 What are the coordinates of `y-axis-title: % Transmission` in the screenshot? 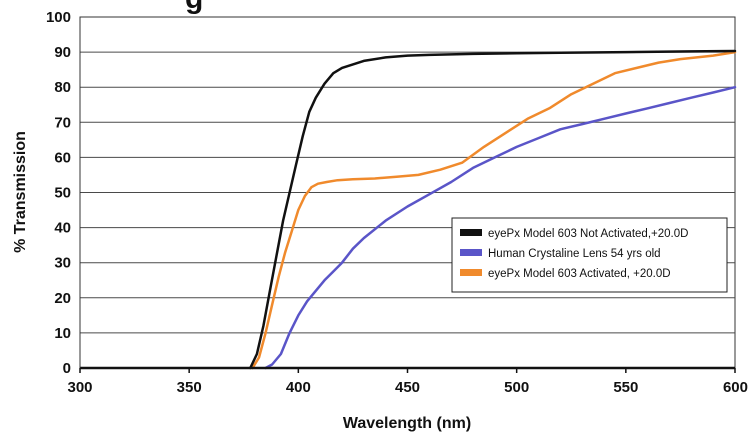 It's located at (20, 192).